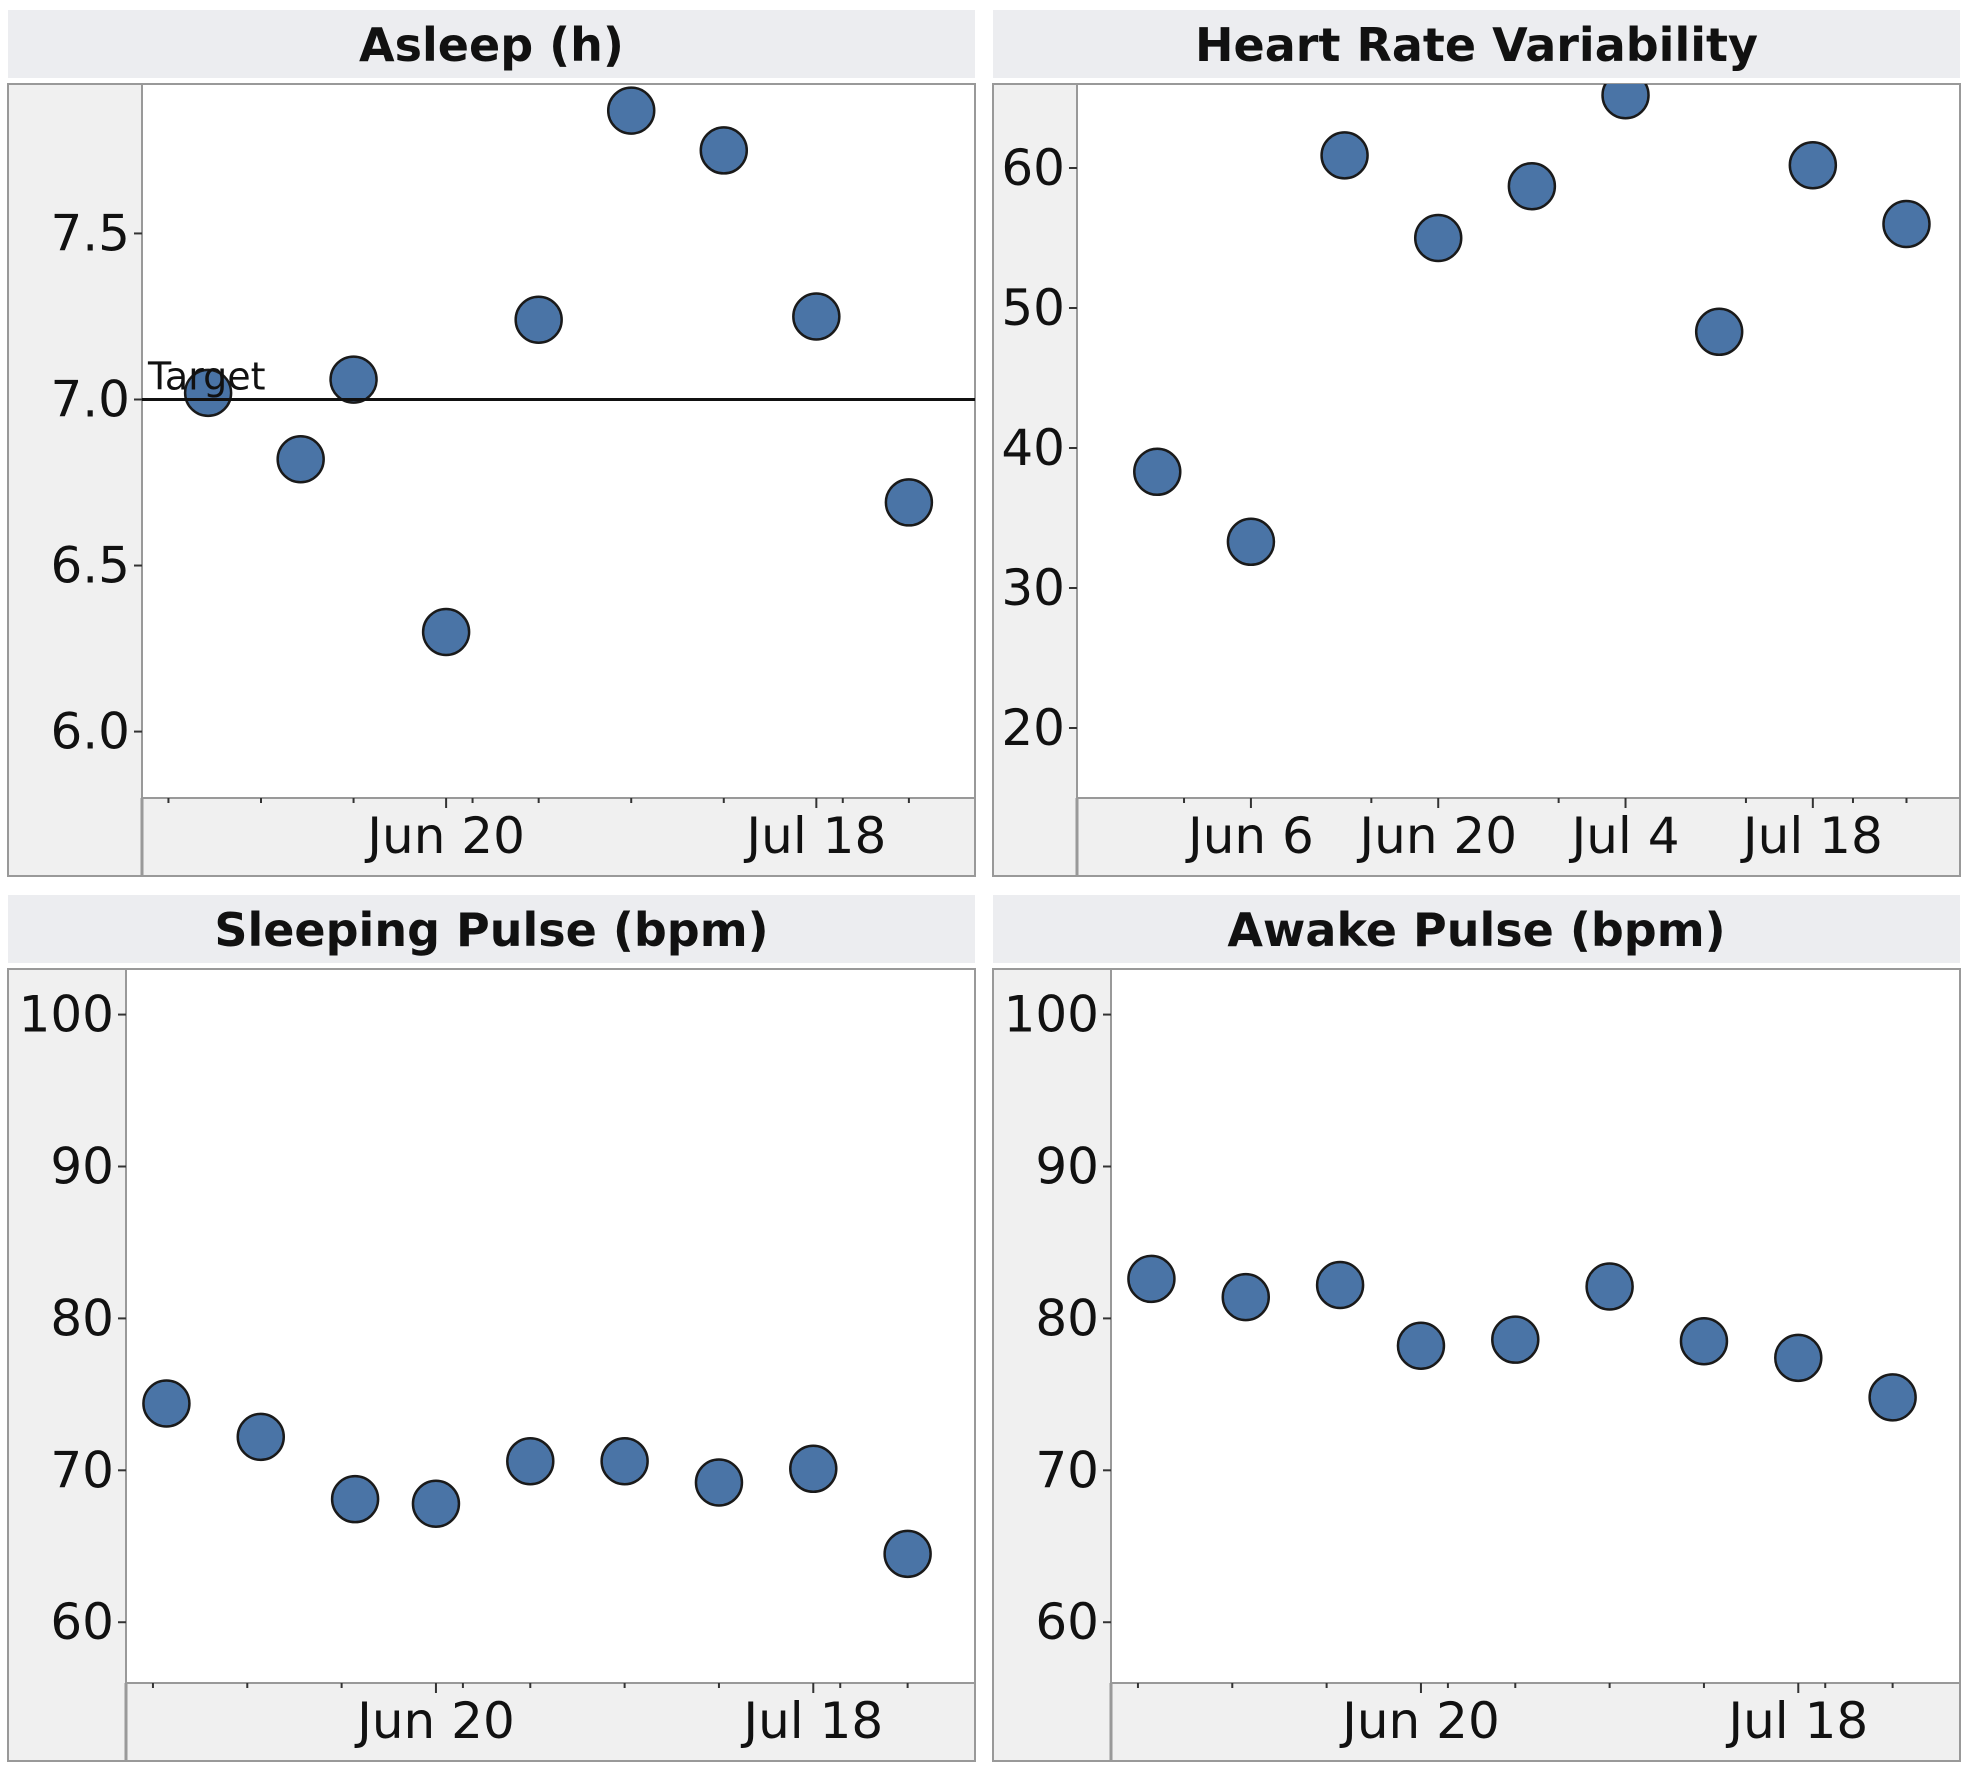 This screenshot has width=1970, height=1768. Describe the element at coordinates (90, 566) in the screenshot. I see `y-tick-label: 6.5` at that location.